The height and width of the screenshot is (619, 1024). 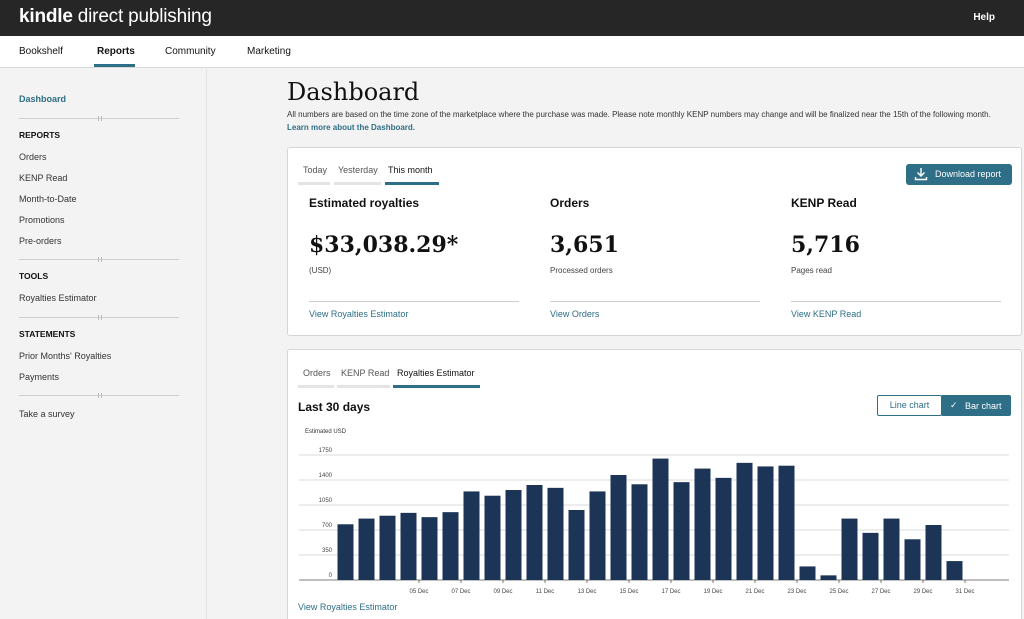 I want to click on x-tick-label: 17 Dec, so click(x=670, y=592).